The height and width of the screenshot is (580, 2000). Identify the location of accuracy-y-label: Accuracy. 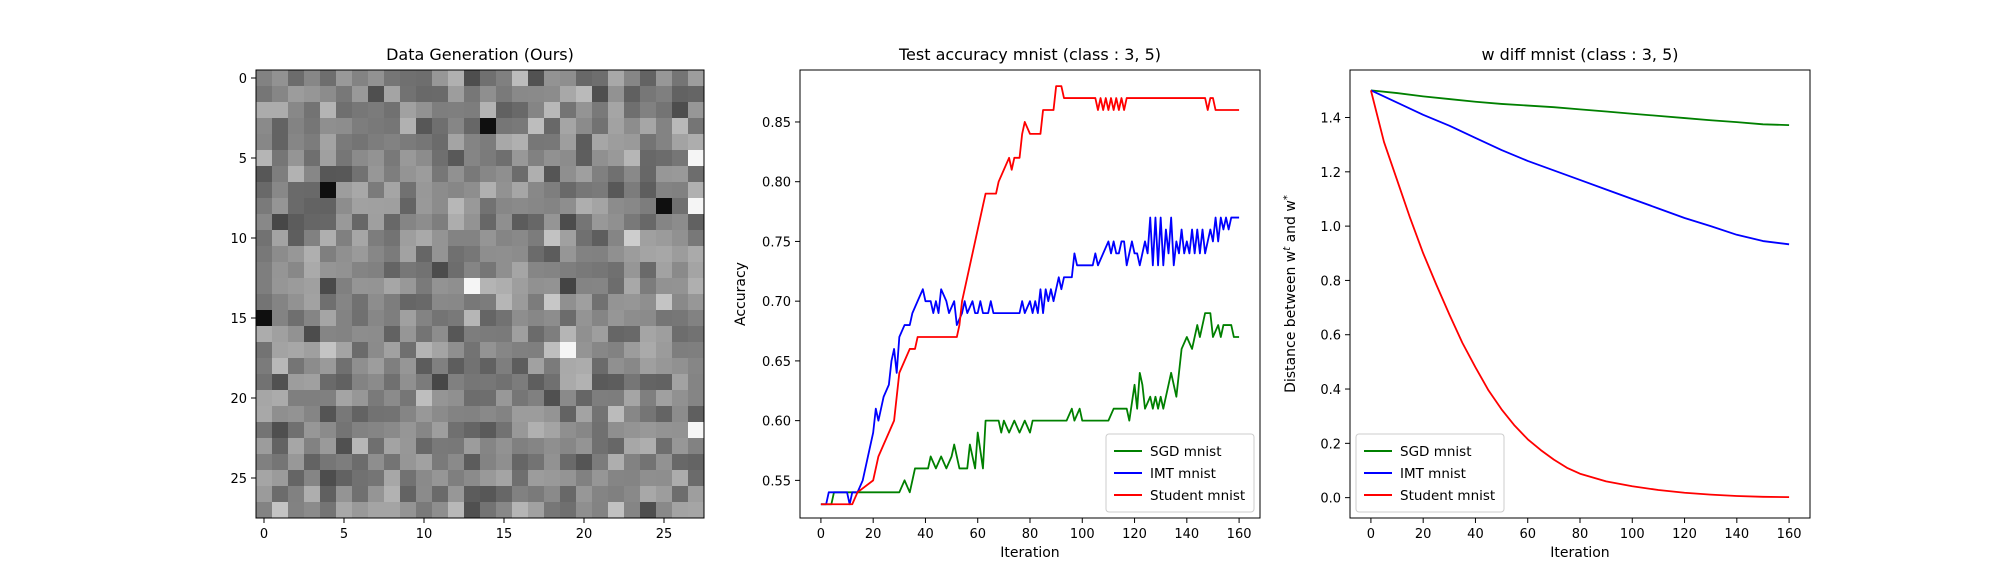
(741, 294).